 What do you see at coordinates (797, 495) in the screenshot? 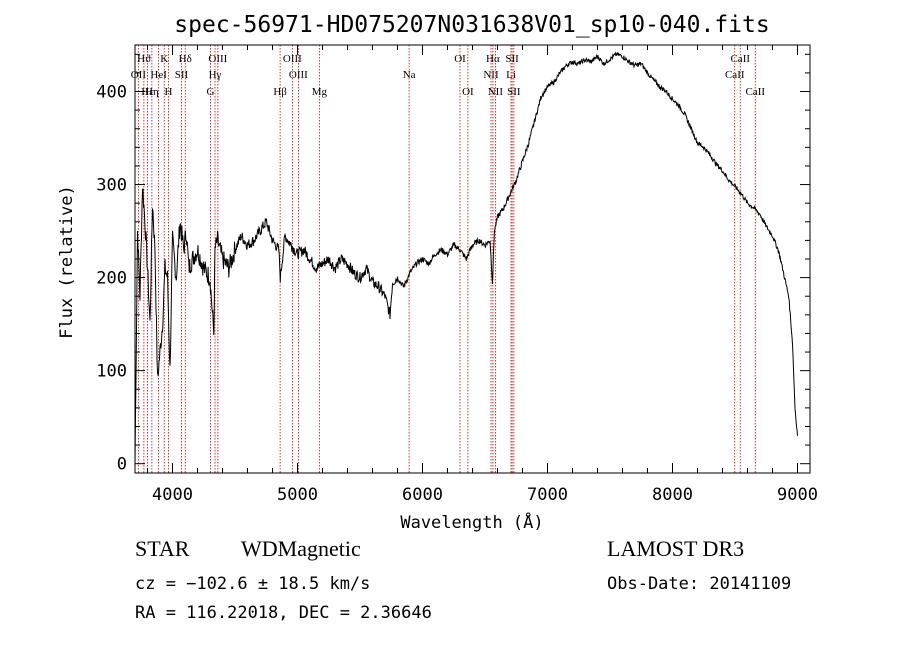
I see `x-tick-label-5: 9000` at bounding box center [797, 495].